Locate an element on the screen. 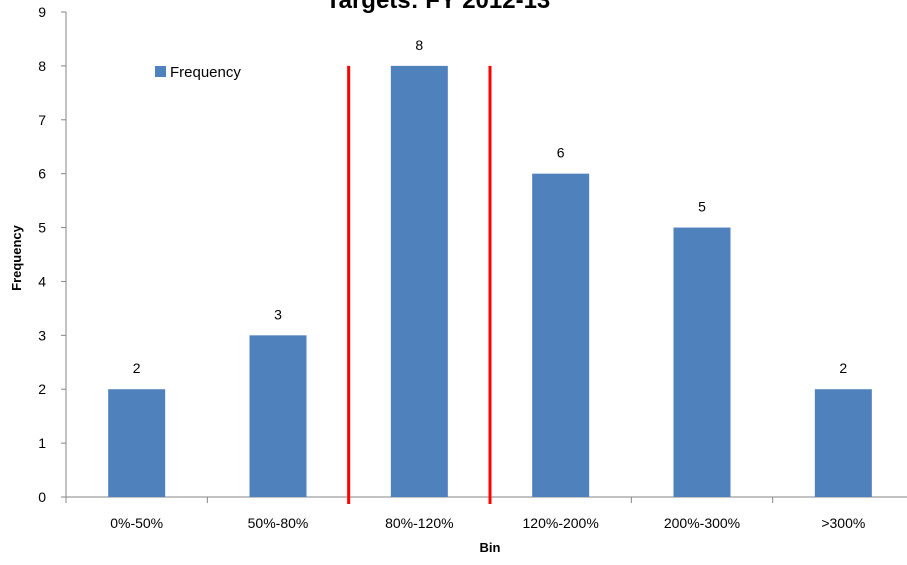  data-label-0-50: 2 is located at coordinates (137, 368).